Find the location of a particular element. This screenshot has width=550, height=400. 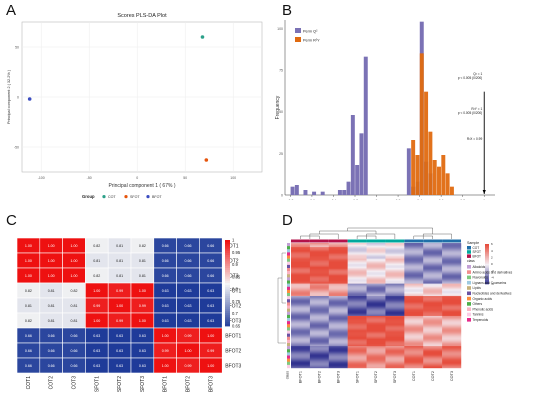

legend-class-label: Nucleotides and derivatives is located at coordinates (492, 294).